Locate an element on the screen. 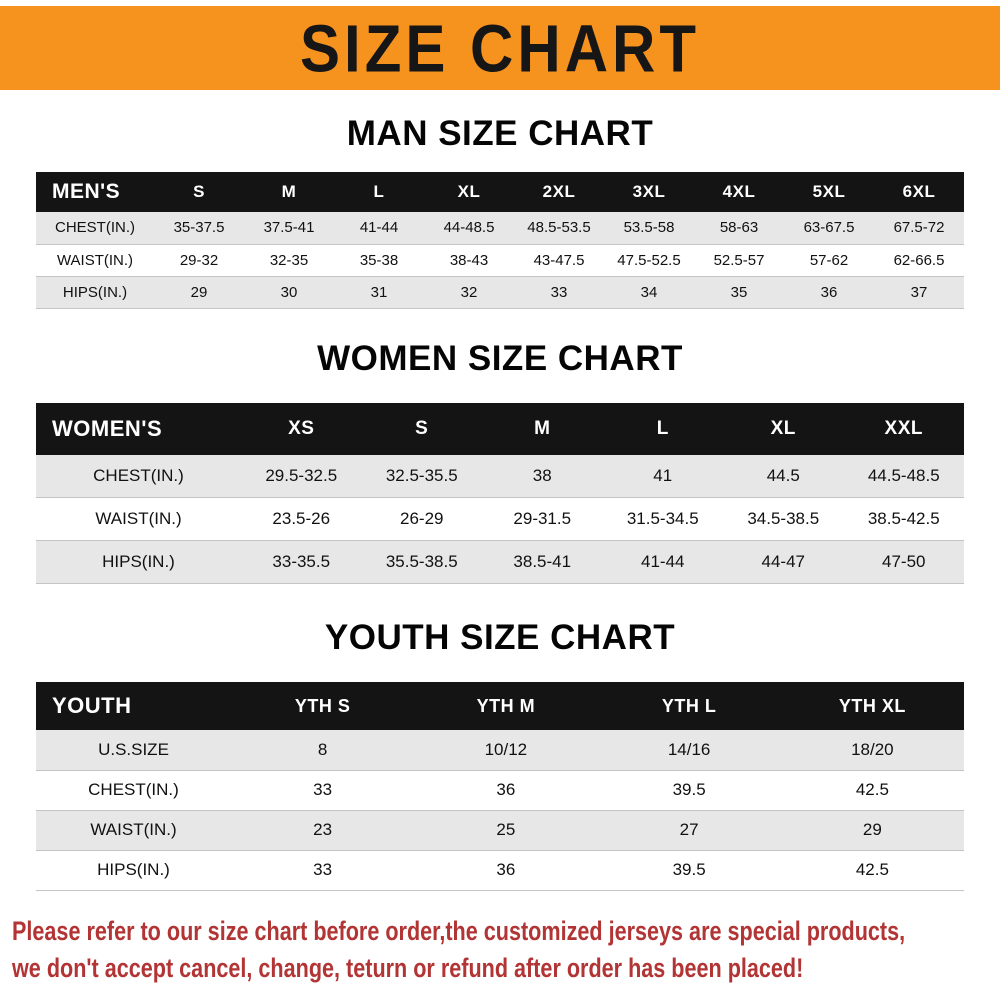 The width and height of the screenshot is (1000, 1000). youth-section-heading: YOUTH SIZE CHART is located at coordinates (500, 637).